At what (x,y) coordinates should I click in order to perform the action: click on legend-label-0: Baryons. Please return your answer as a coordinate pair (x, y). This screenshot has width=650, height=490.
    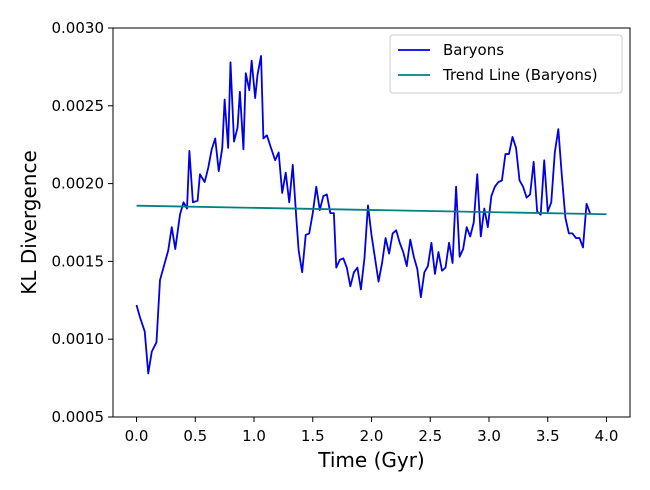
    Looking at the image, I should click on (473, 50).